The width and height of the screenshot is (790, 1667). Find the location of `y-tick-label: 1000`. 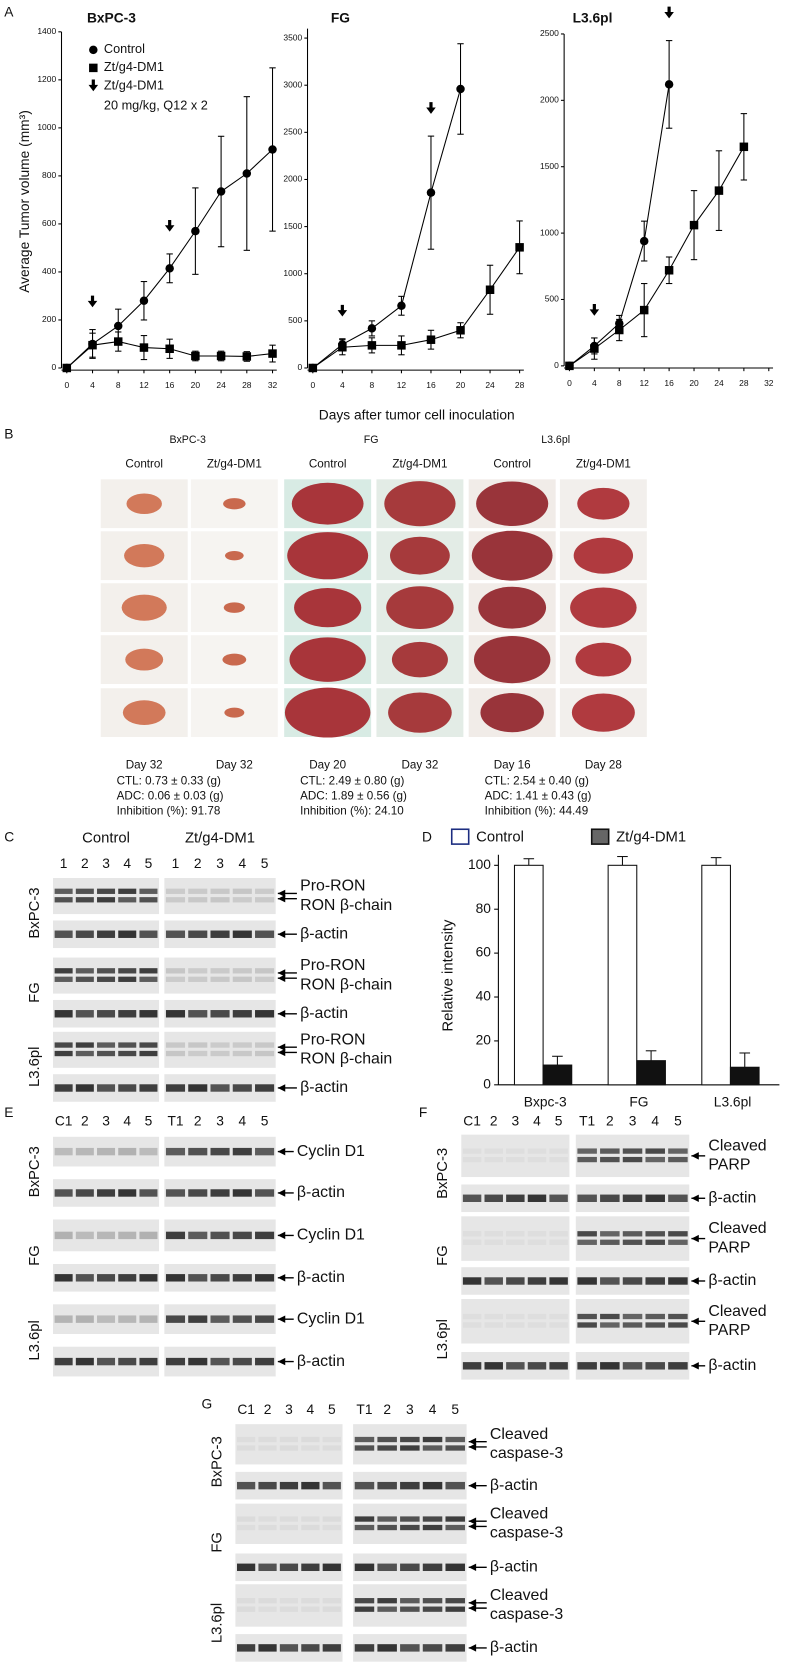

y-tick-label: 1000 is located at coordinates (292, 273).